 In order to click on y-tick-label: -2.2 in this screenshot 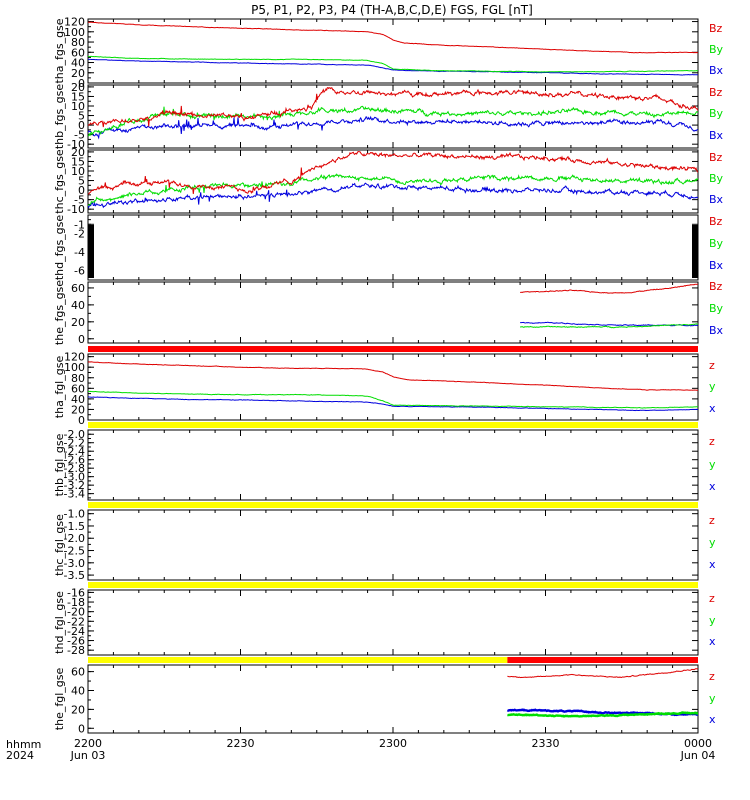, I will do `click(74, 443)`.